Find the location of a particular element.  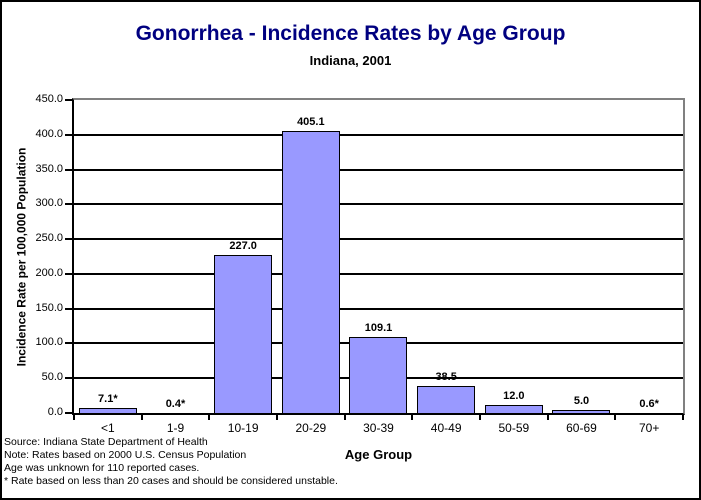

x-category-label: 40-49 is located at coordinates (446, 428).